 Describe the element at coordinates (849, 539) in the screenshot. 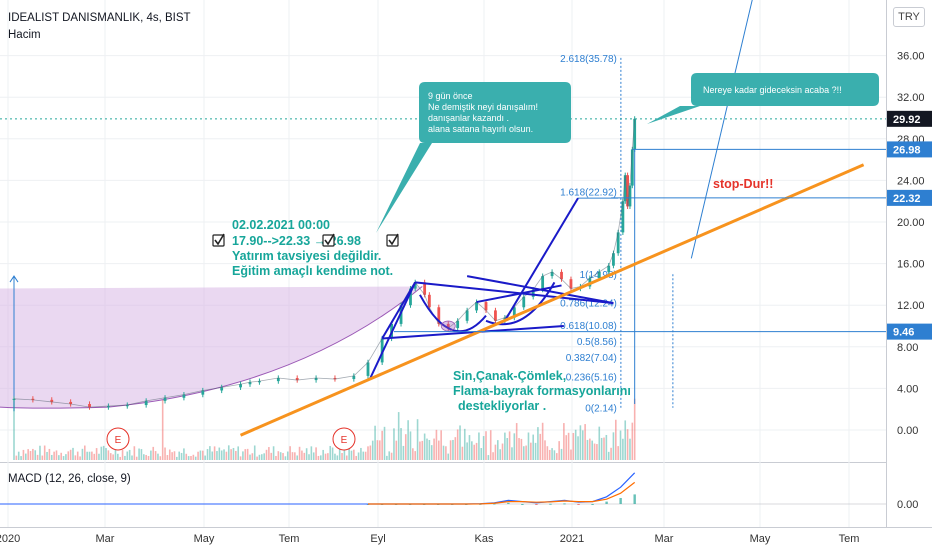

I see `time-axis-tick: Tem` at that location.